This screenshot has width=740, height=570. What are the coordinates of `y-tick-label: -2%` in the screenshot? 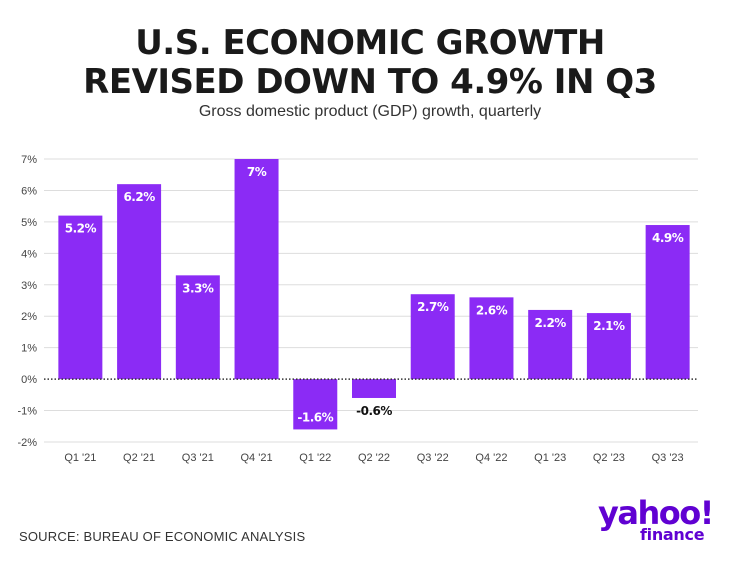 It's located at (27, 443).